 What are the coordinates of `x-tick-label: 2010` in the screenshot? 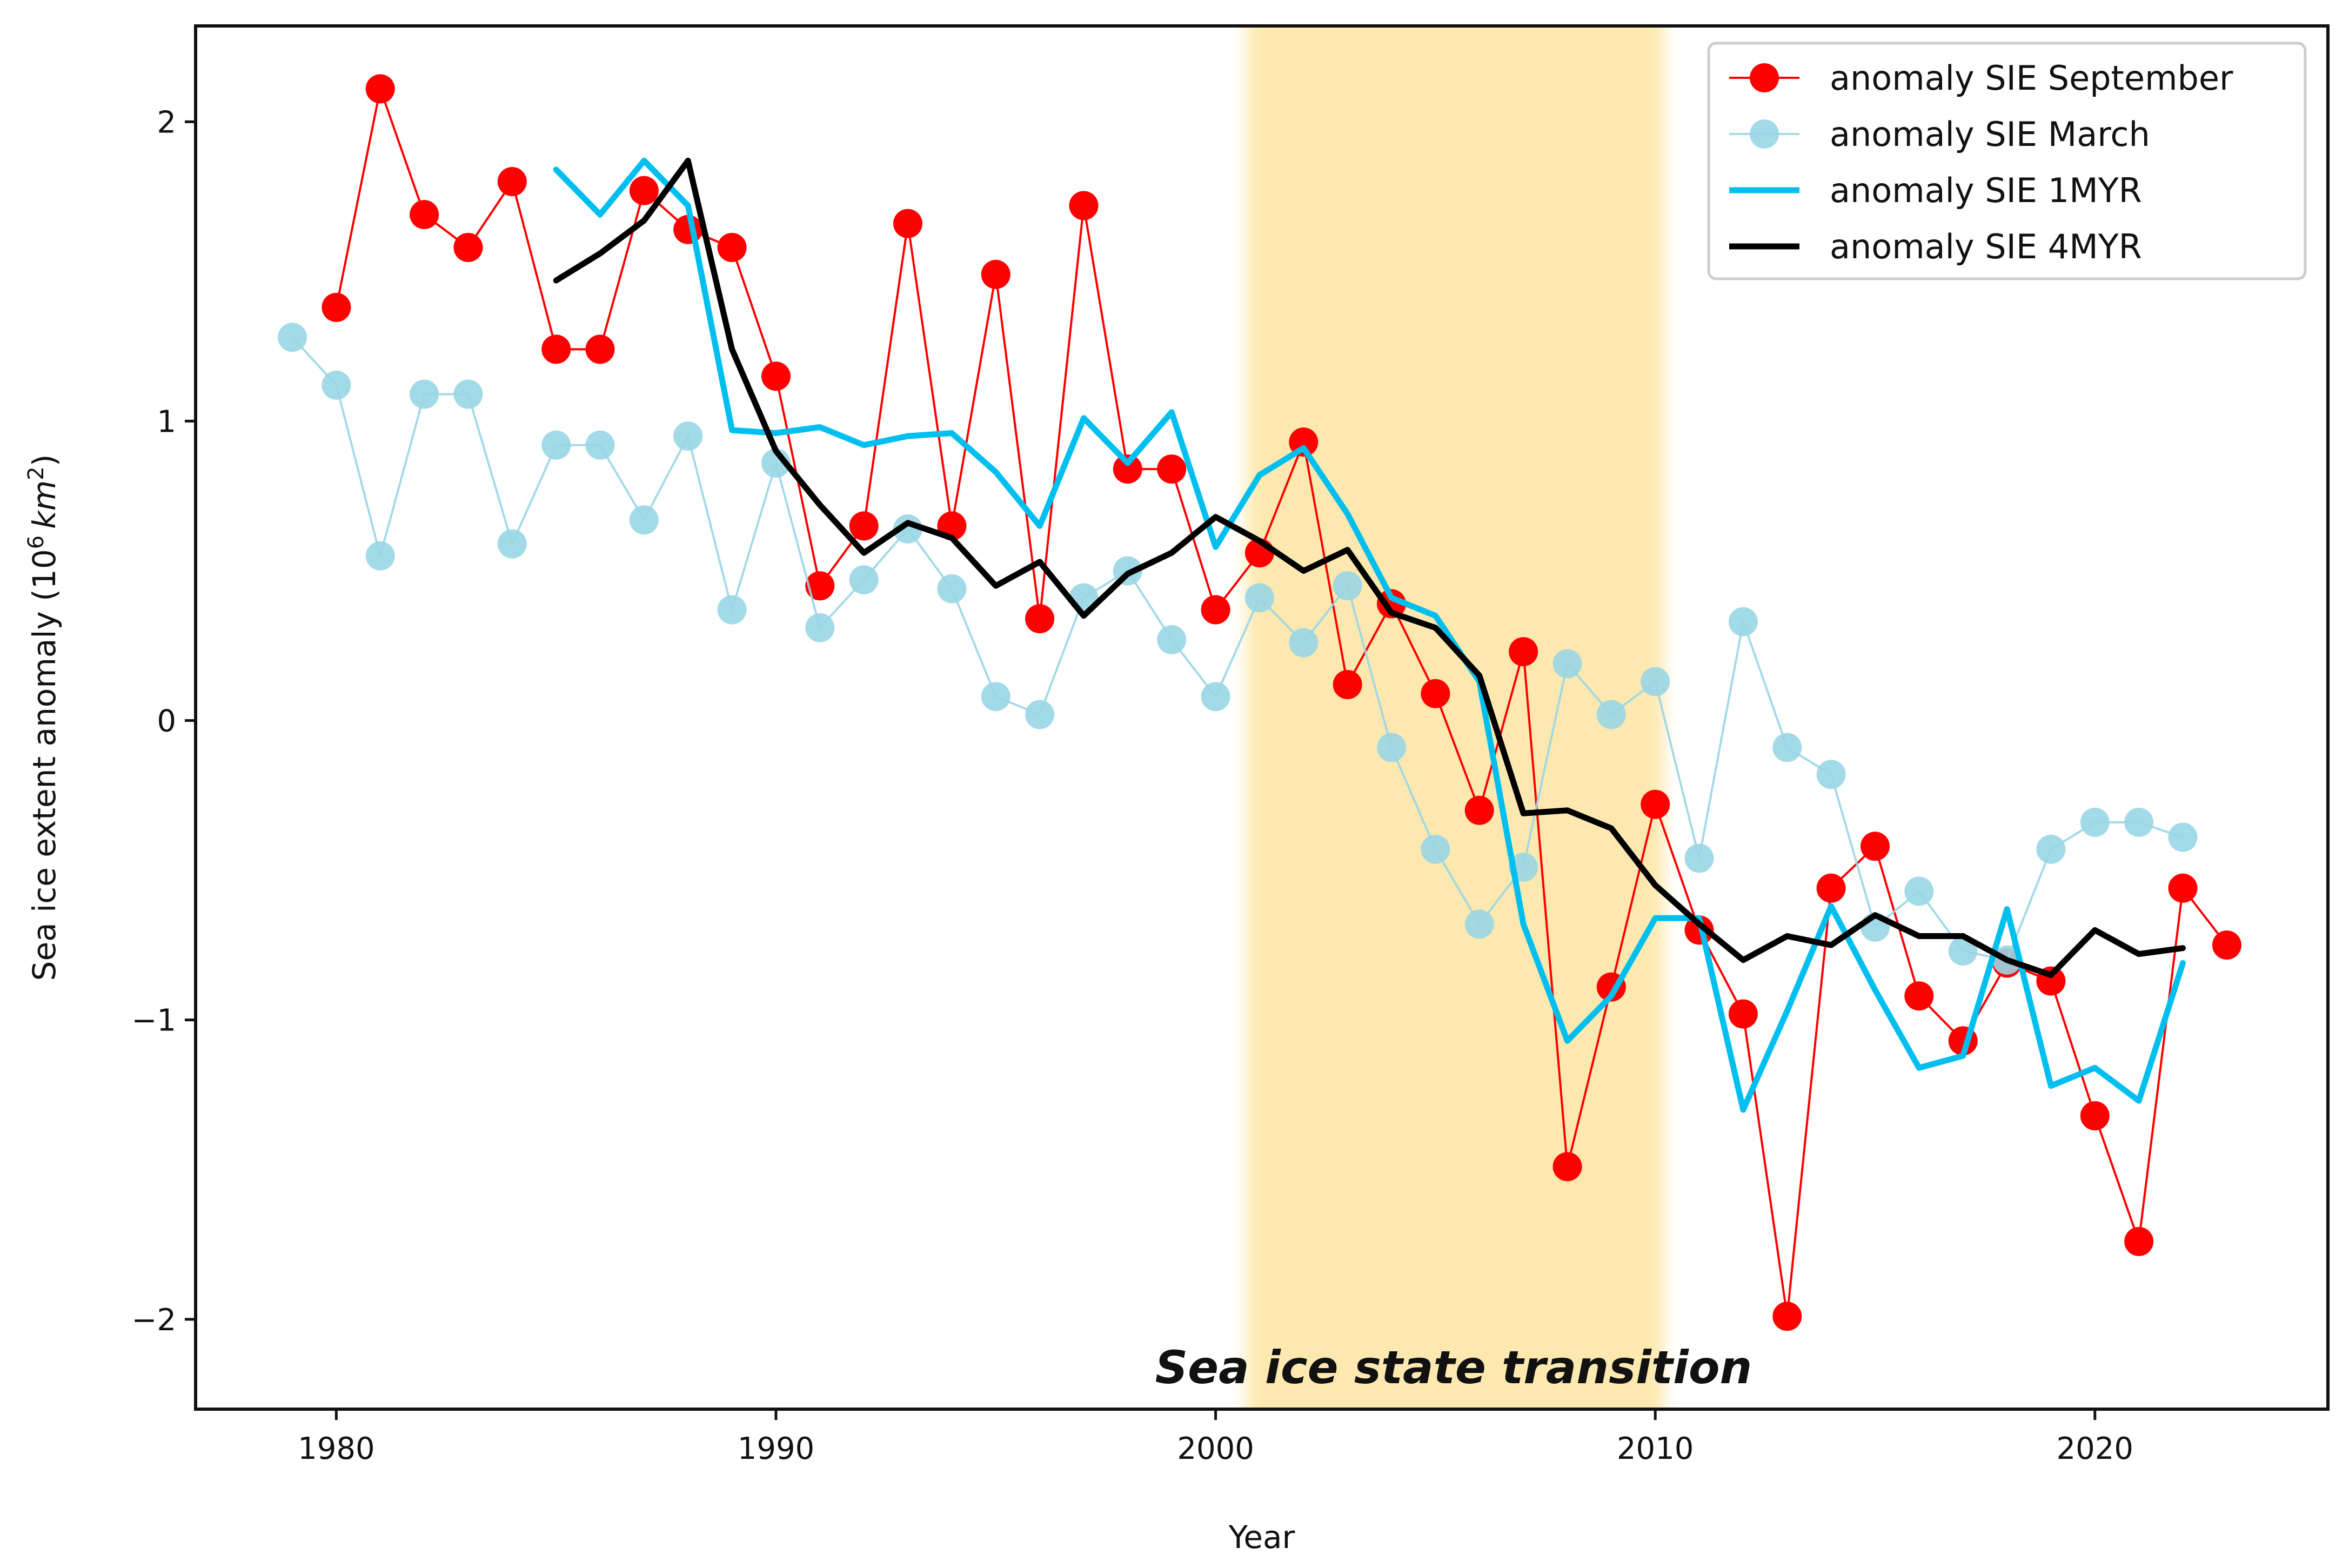 It's located at (1656, 1448).